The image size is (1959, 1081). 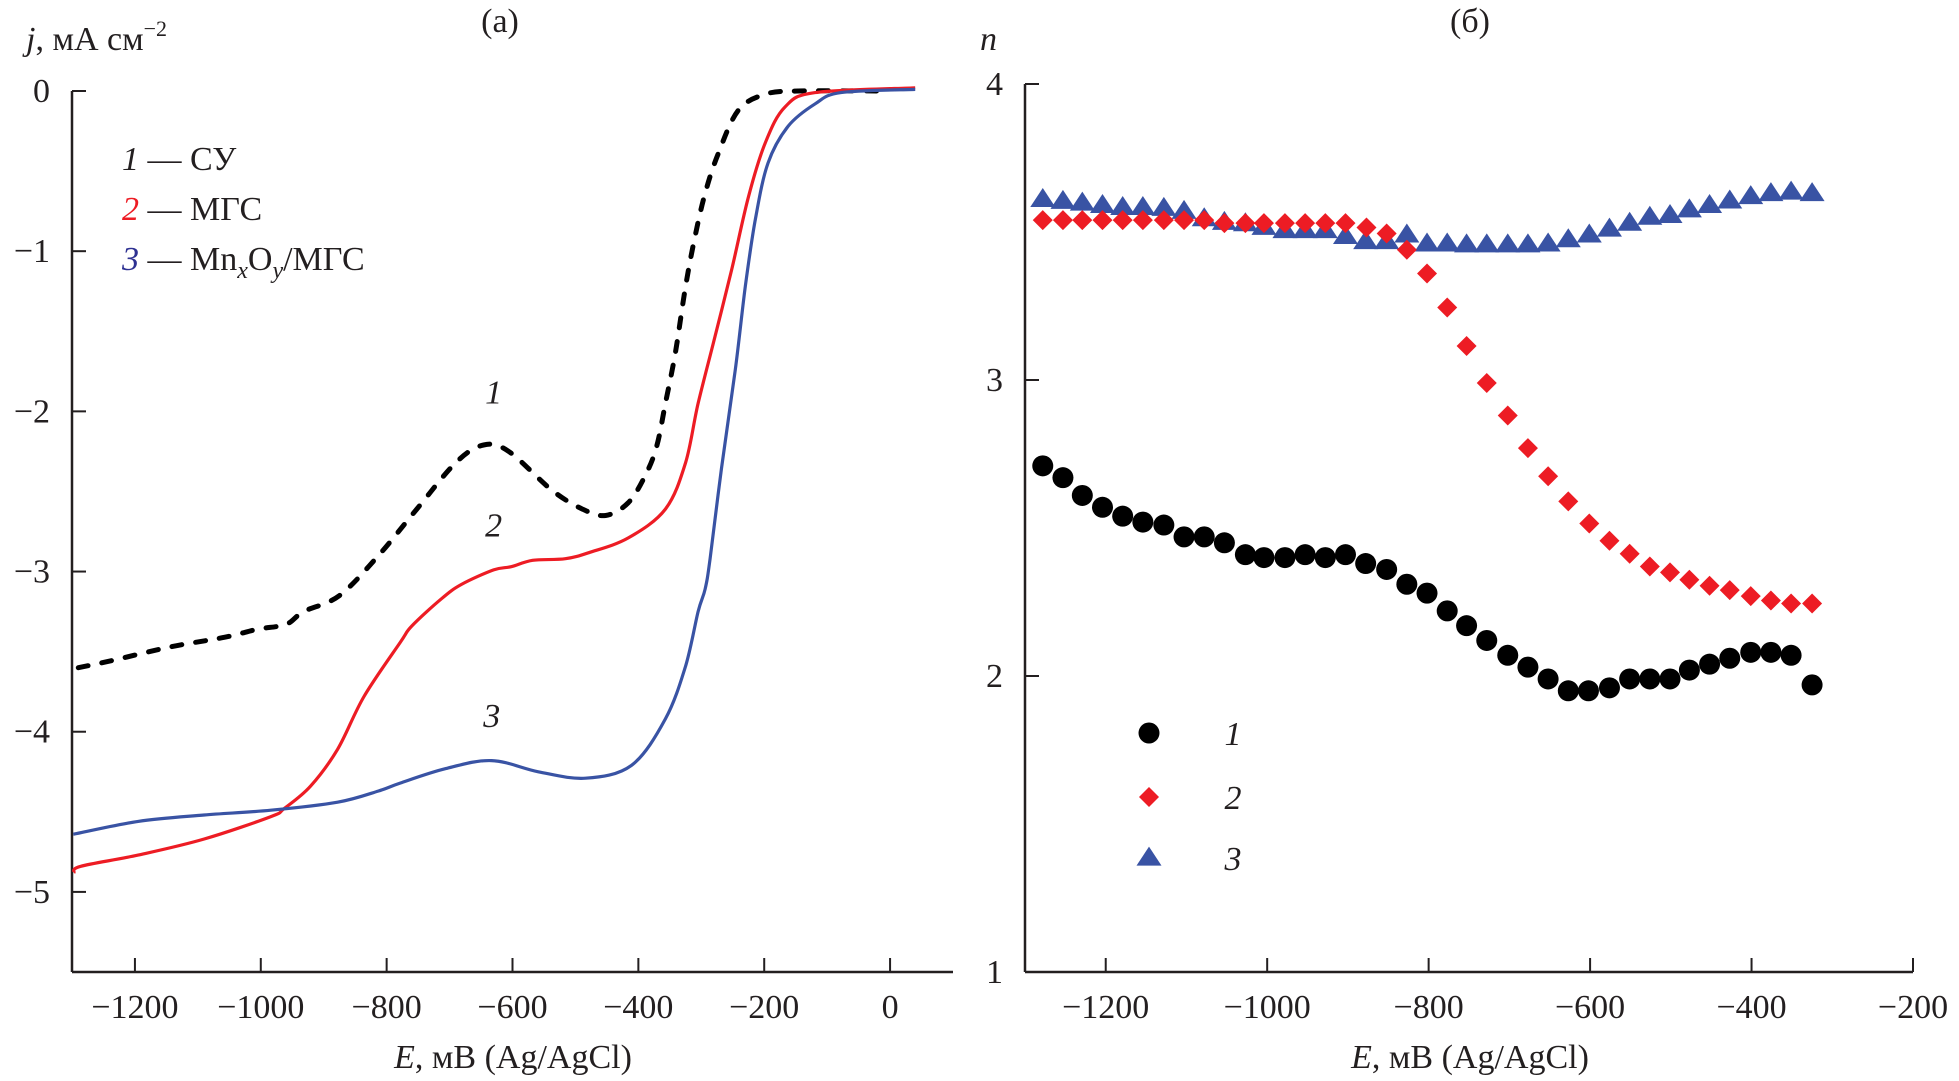 I want to click on panel-b-y-tick-label: 2, so click(x=994, y=676).